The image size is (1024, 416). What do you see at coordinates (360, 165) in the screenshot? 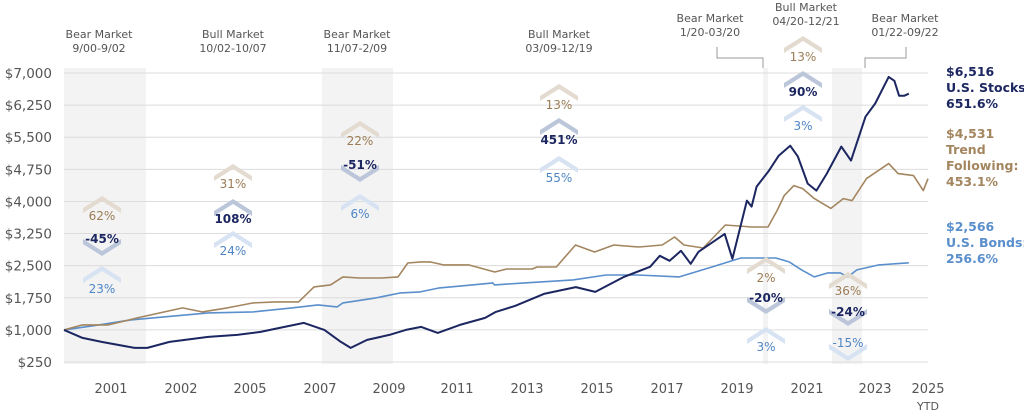
I see `stocks-return-label: -51%` at bounding box center [360, 165].